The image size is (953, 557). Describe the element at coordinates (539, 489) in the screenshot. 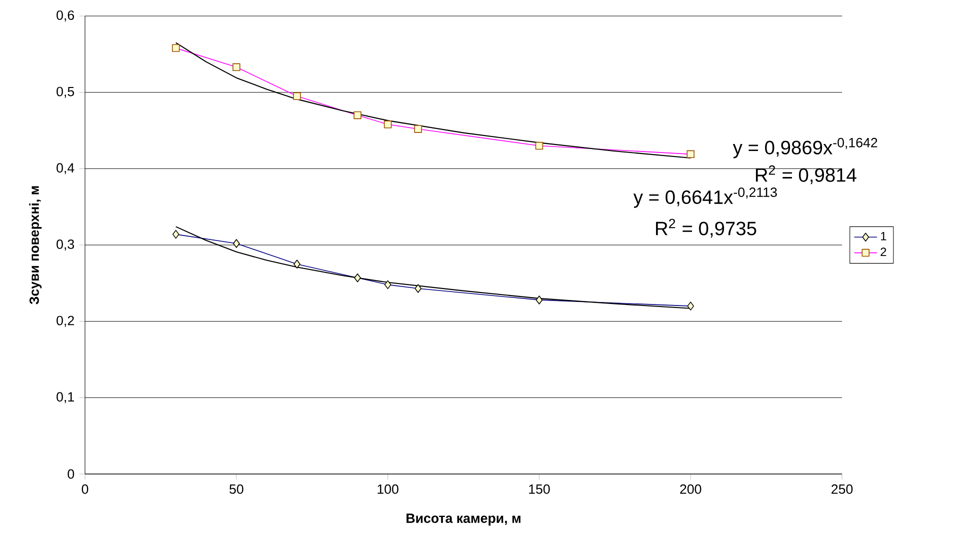

I see `x-tick-label: 150` at that location.